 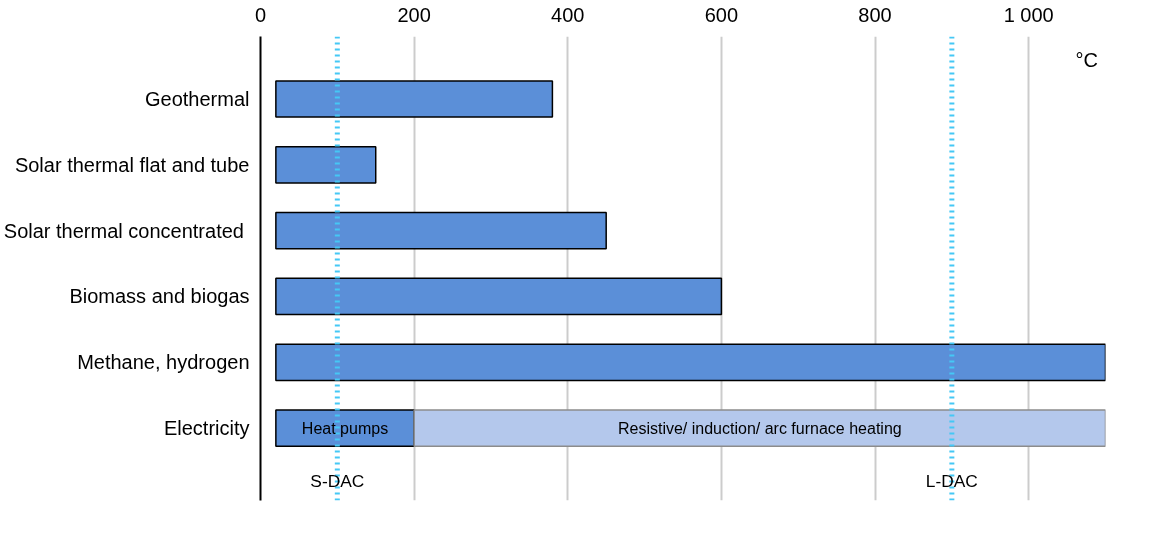 I want to click on annotation: Resistive/ induction/ arc furnace heating, so click(x=759, y=428).